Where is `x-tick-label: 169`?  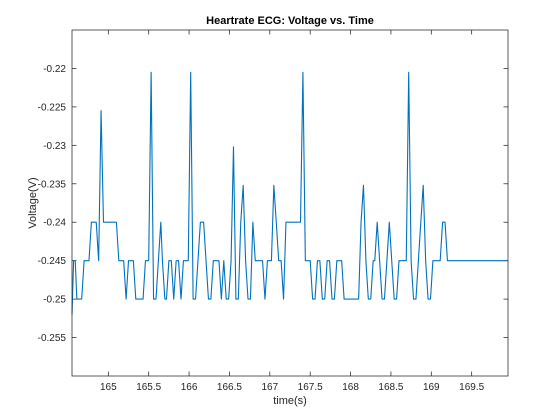 x-tick-label: 169 is located at coordinates (431, 387).